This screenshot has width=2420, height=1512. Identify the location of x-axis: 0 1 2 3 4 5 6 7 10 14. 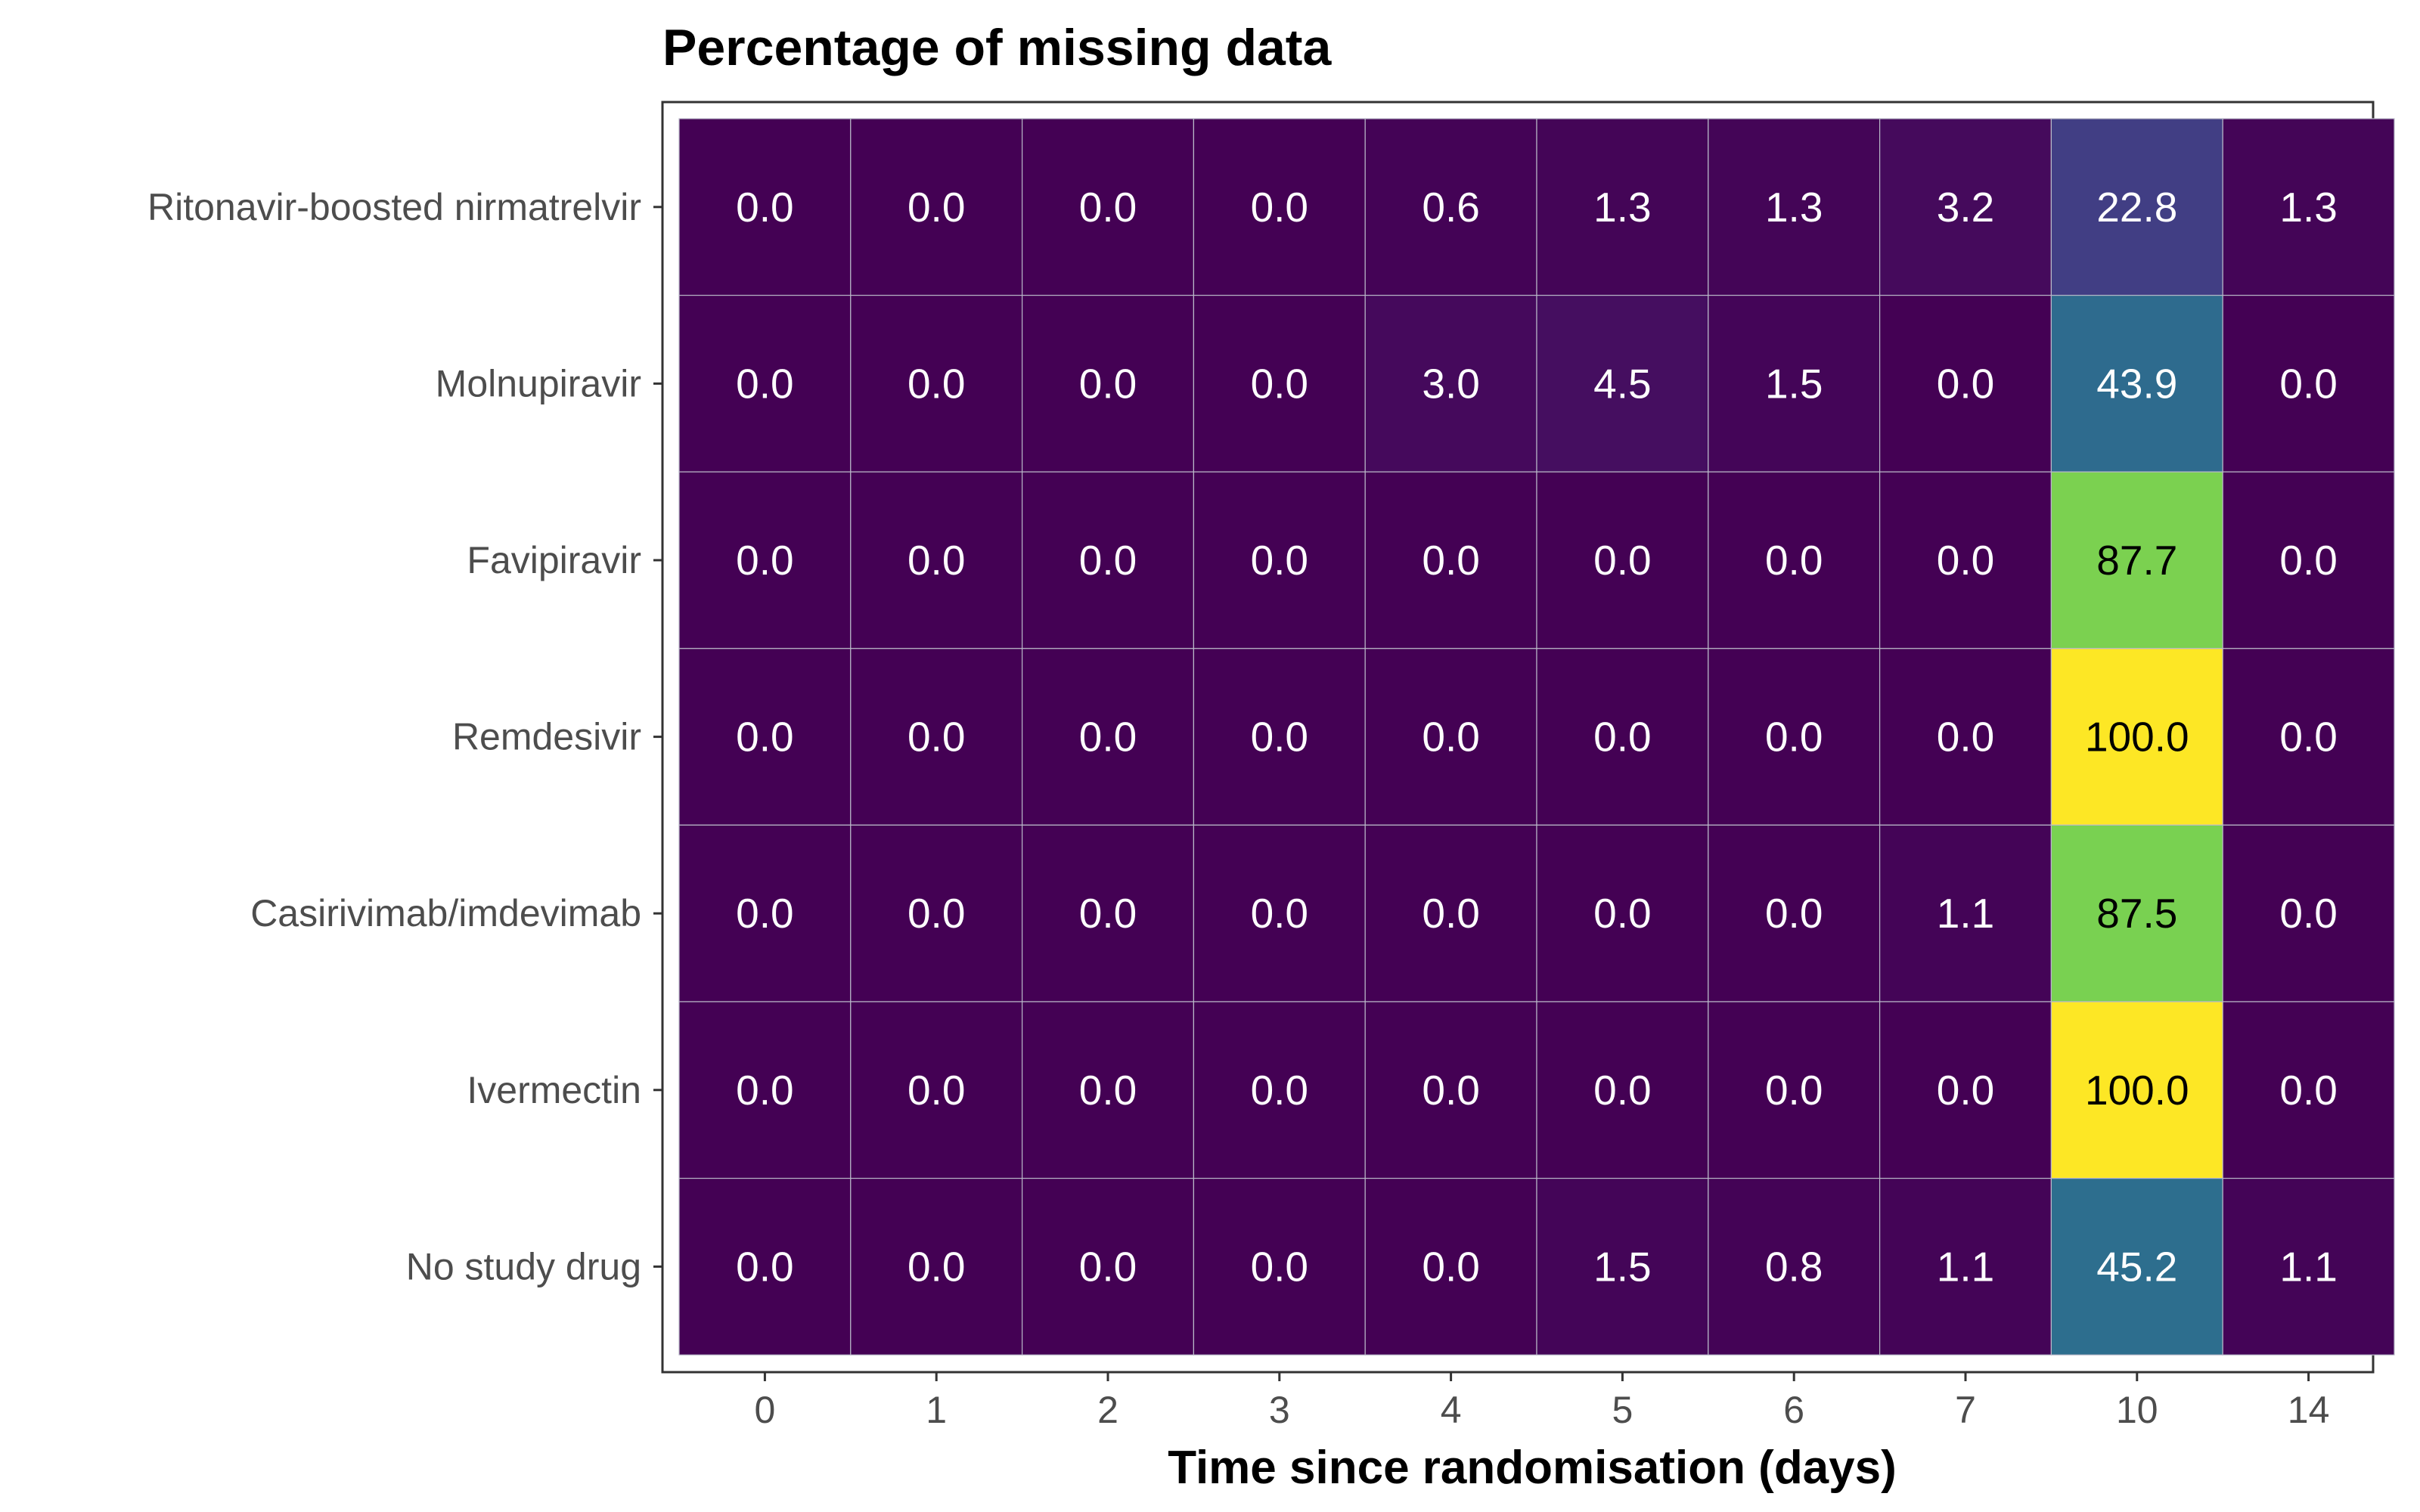
(1541, 1401).